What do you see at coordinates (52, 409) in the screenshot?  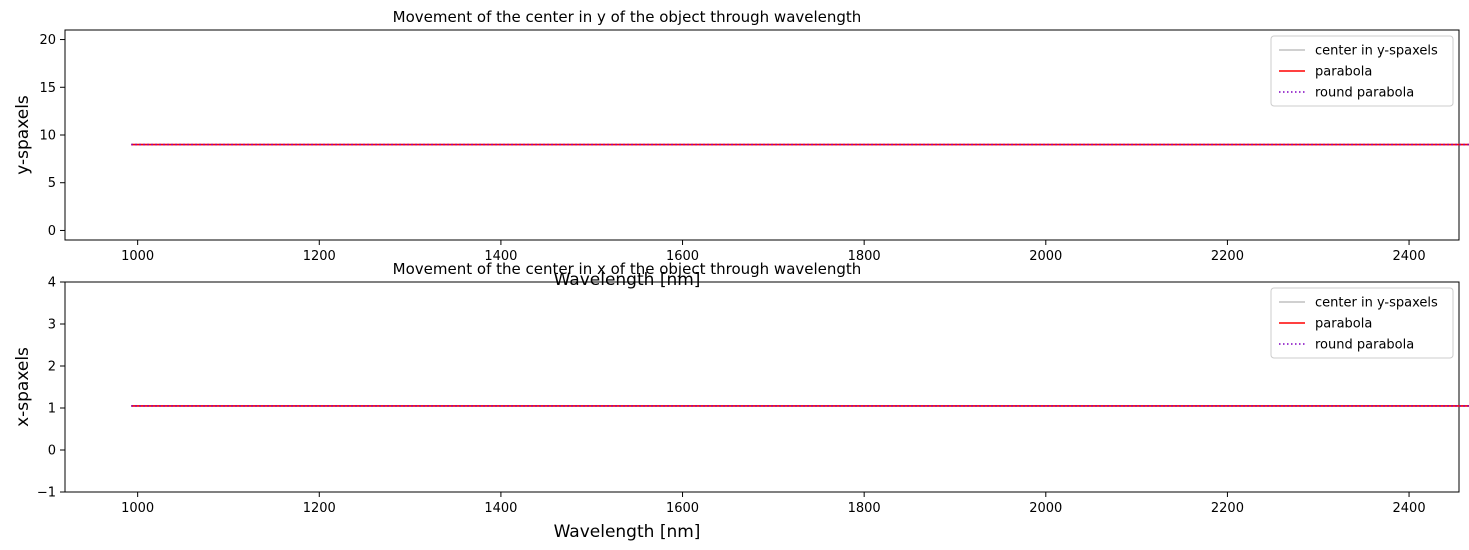 I see `y-tick-label: 1` at bounding box center [52, 409].